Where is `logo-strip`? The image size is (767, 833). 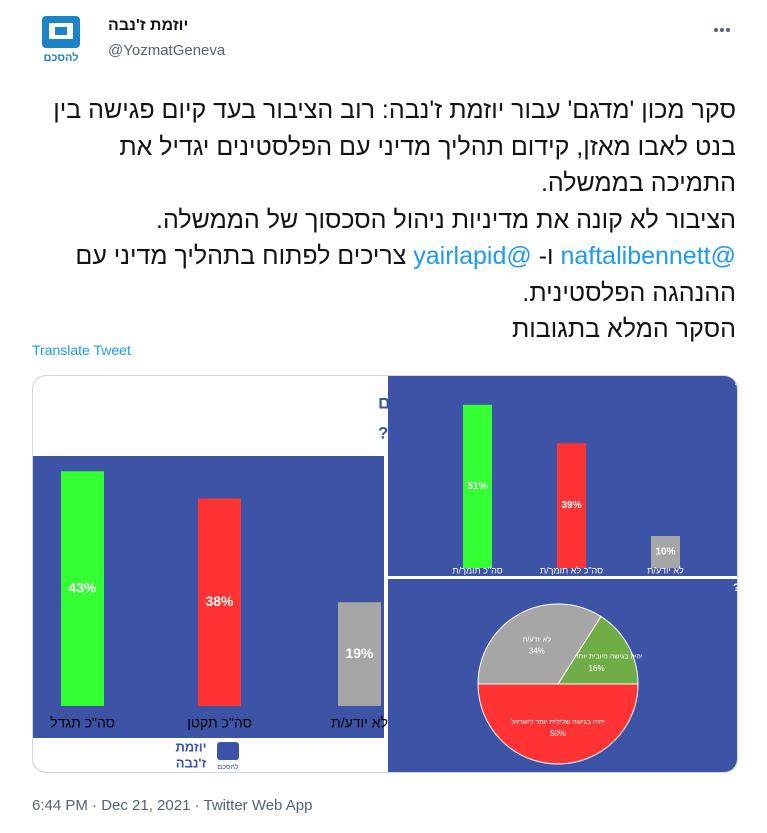 logo-strip is located at coordinates (208, 755).